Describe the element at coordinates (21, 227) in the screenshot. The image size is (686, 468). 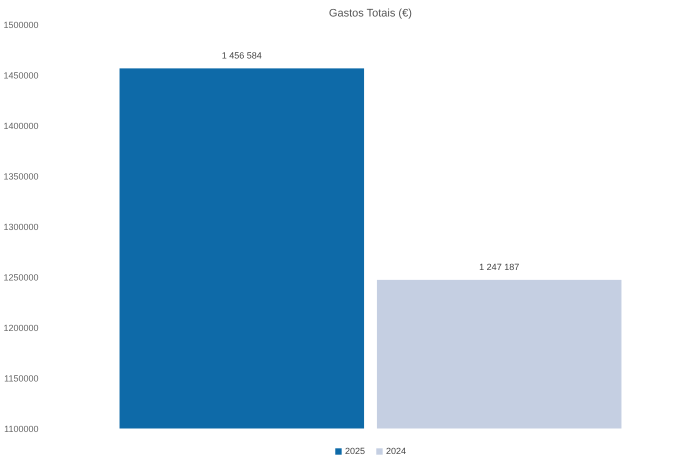
I see `y-tick-label: 1300000` at that location.